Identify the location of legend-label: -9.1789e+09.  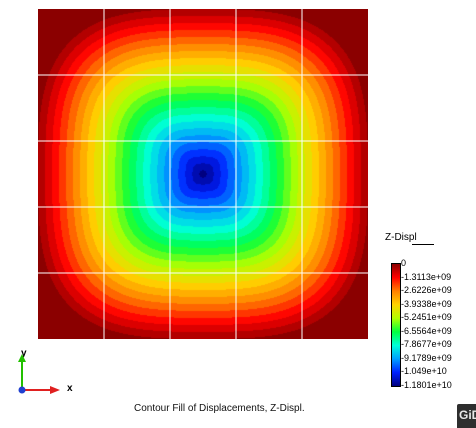
(426, 357).